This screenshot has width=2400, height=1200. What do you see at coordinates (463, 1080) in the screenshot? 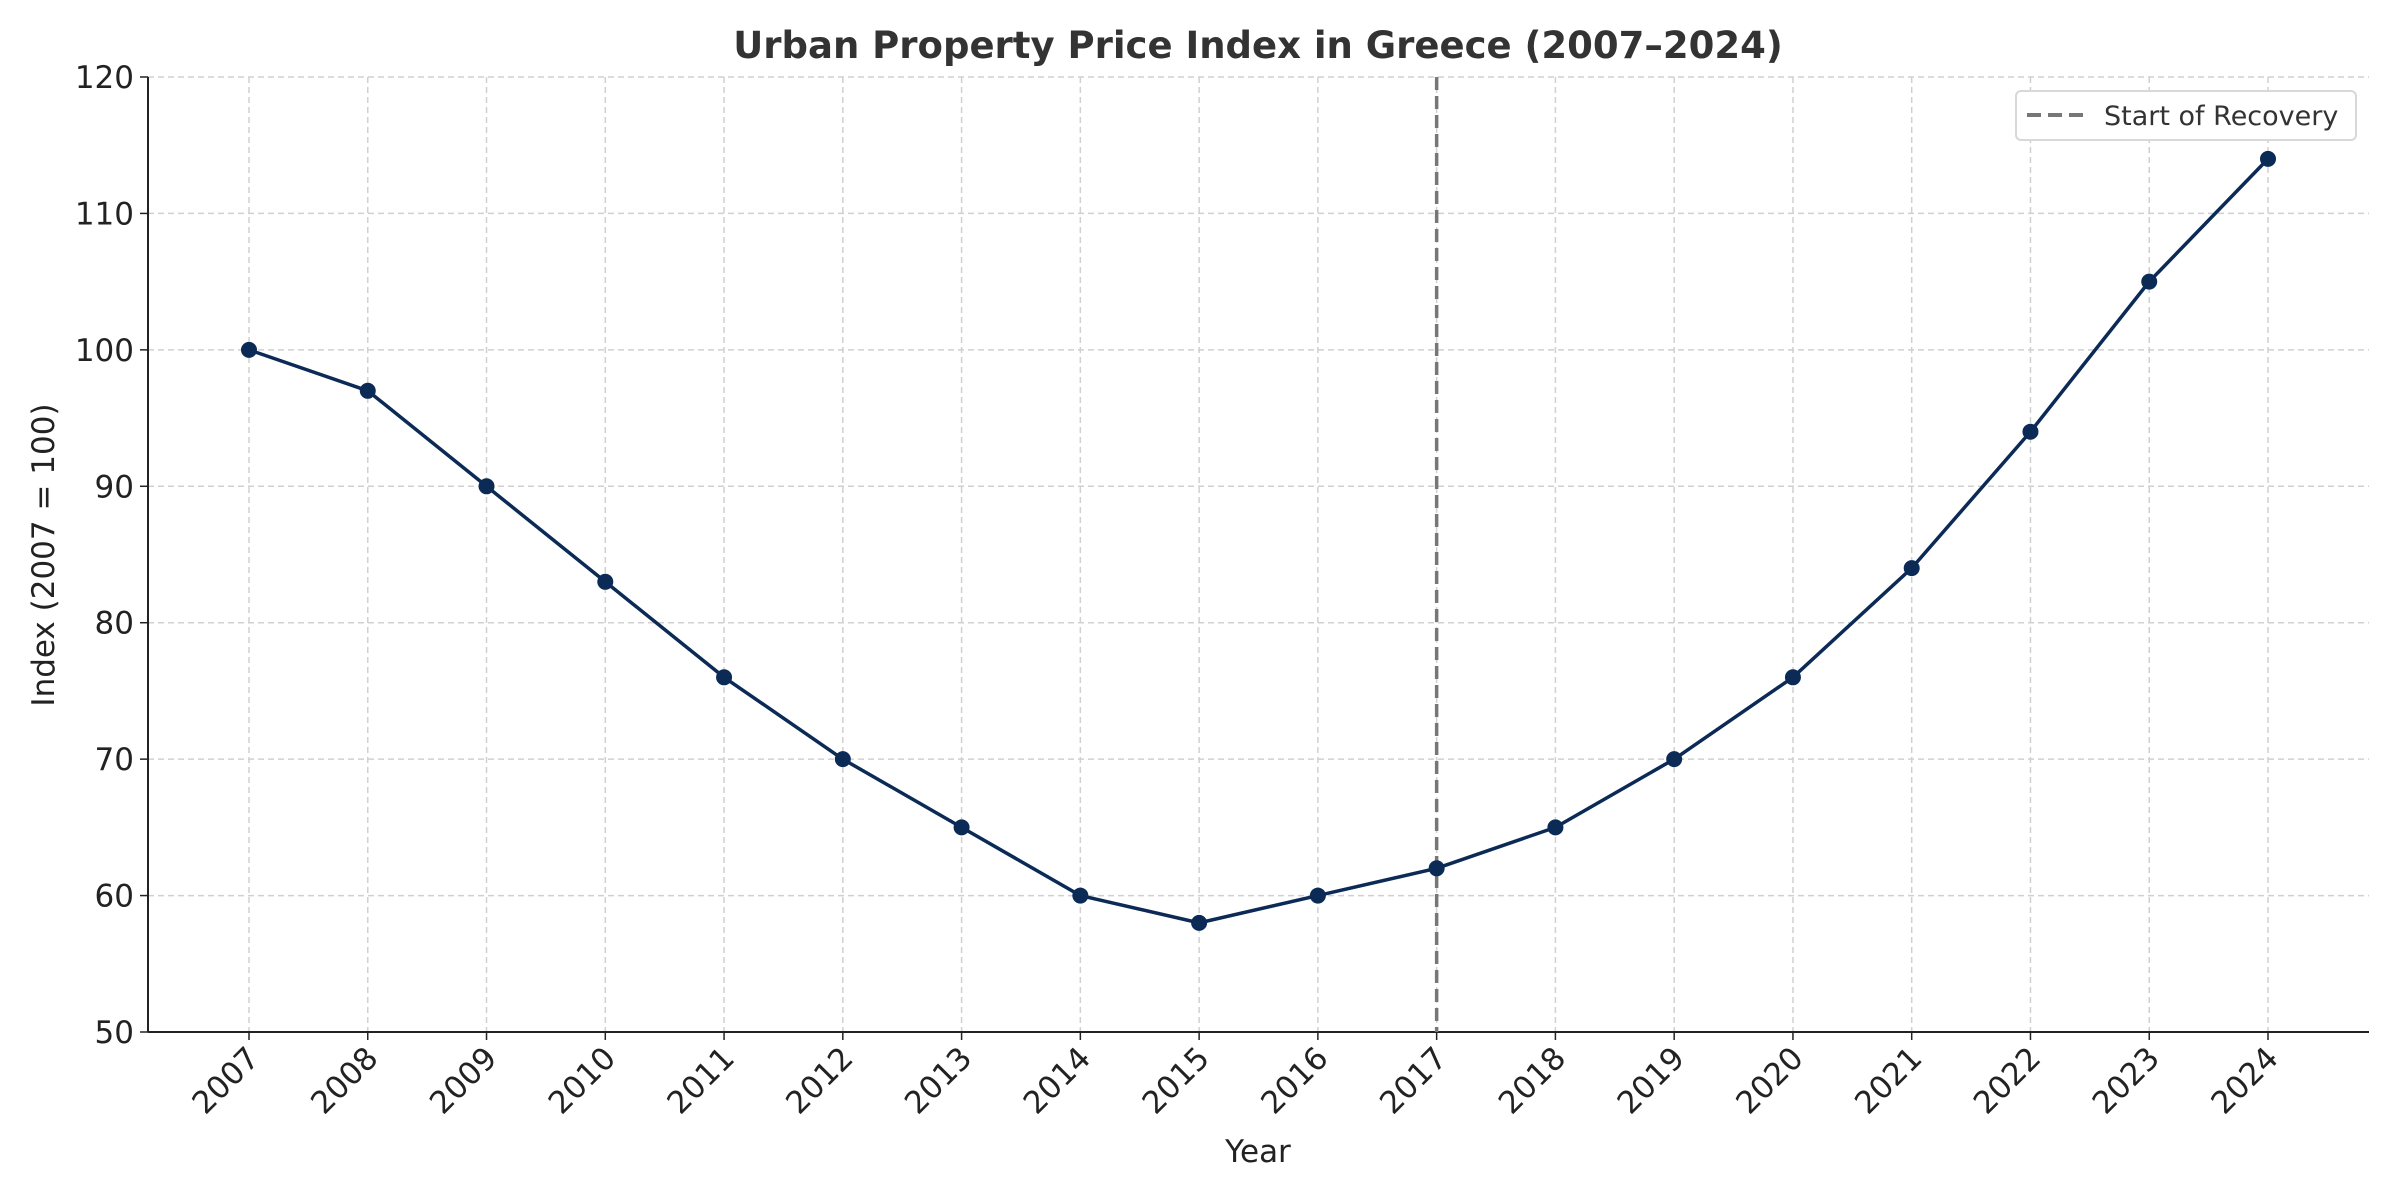
I see `x-tick-label: 2009` at bounding box center [463, 1080].